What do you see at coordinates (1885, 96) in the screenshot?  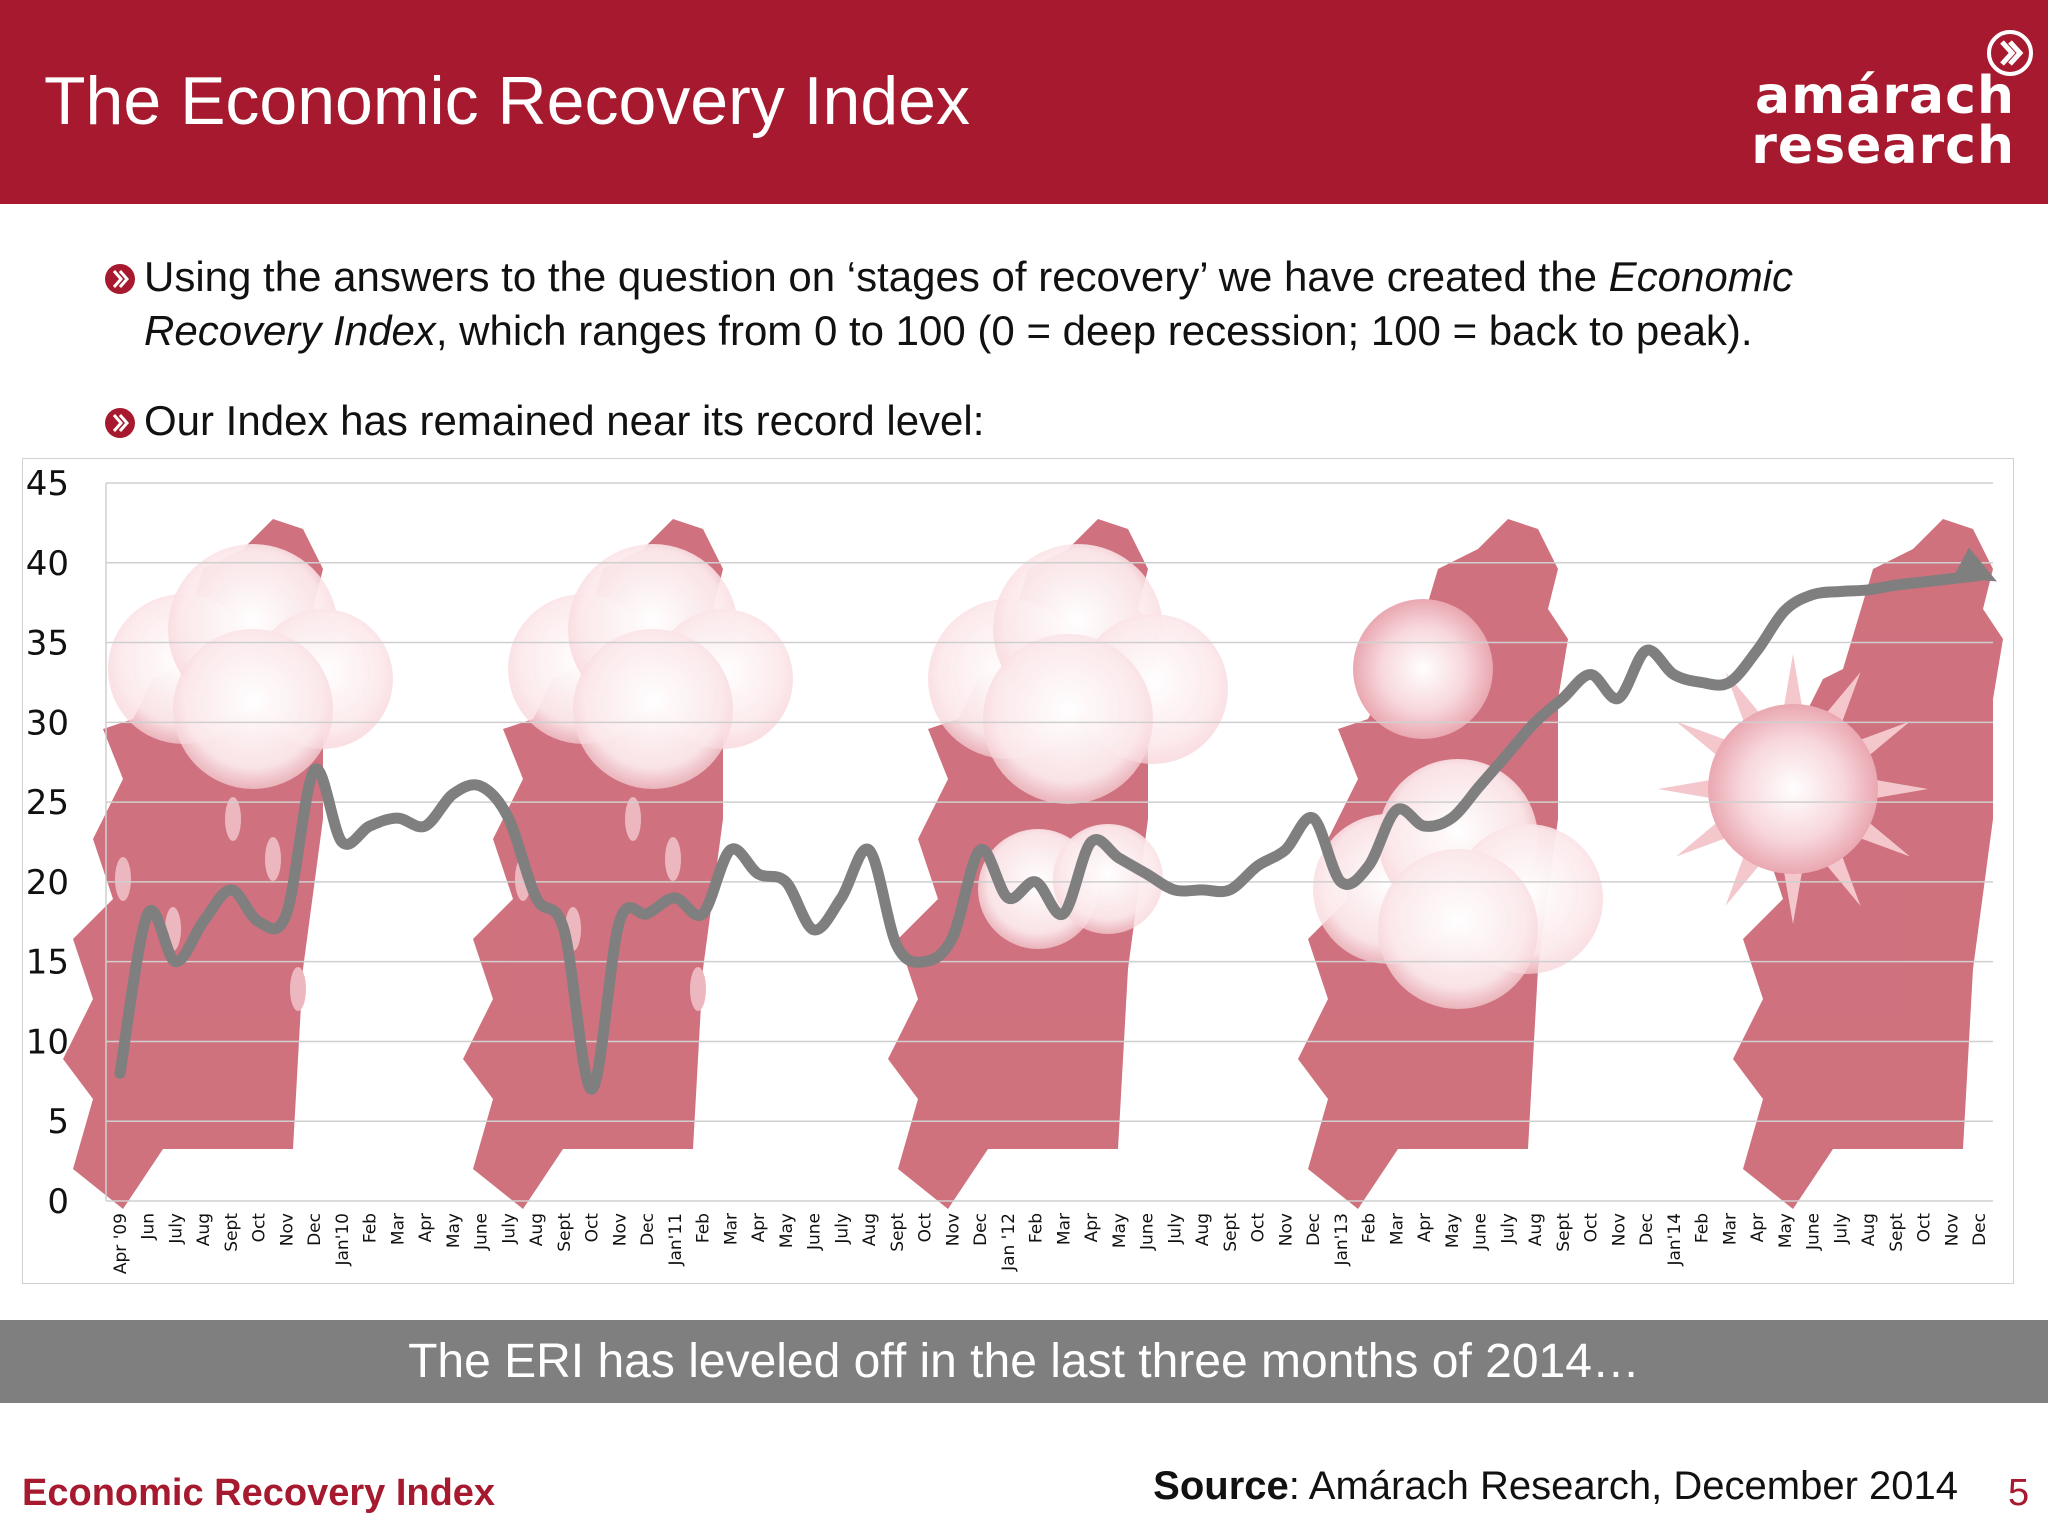 I see `logo-text-amarach: amárach` at bounding box center [1885, 96].